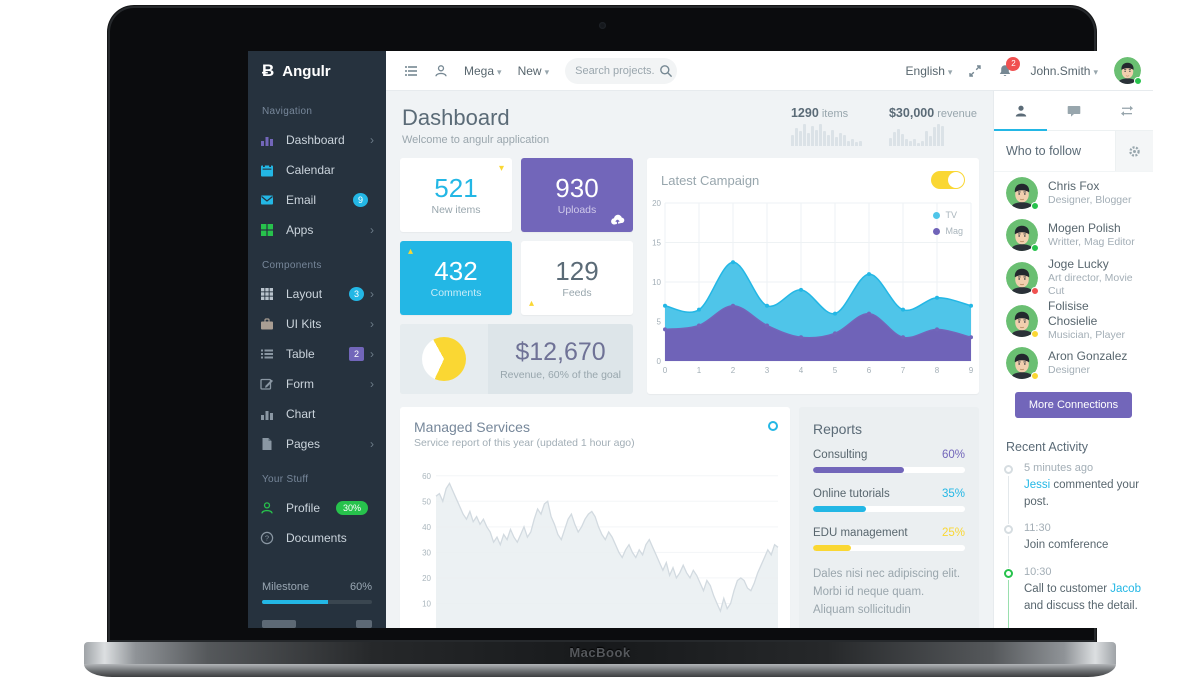 This screenshot has height=689, width=1200. Describe the element at coordinates (889, 470) in the screenshot. I see `report-progress` at that location.